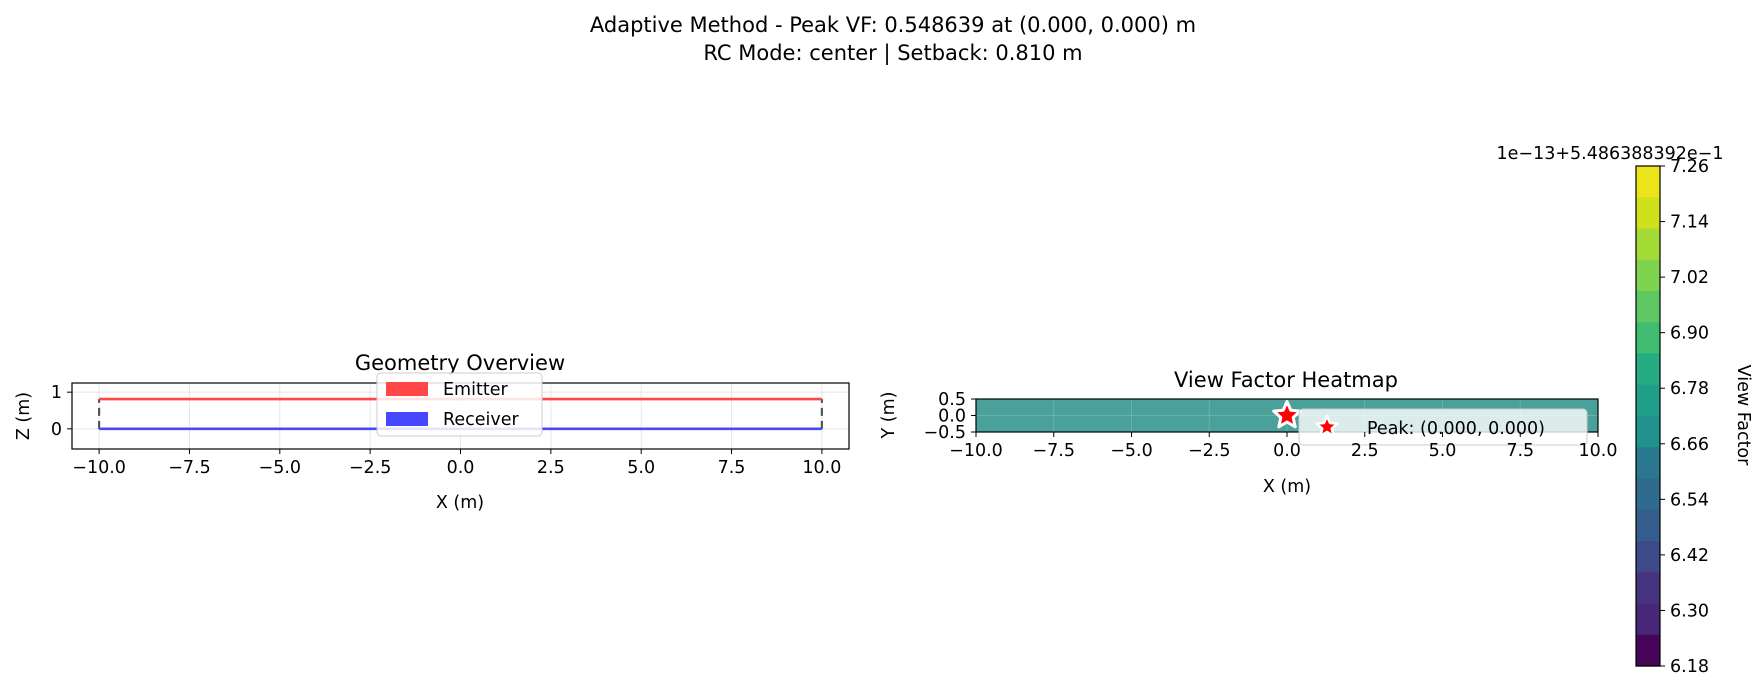 The height and width of the screenshot is (692, 1764). I want to click on figure-title-line-2: RC Mode: center | Setback: 0.810 m, so click(892, 53).